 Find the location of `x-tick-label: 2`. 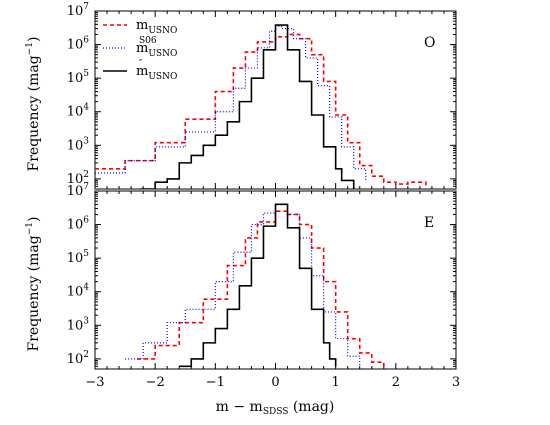

x-tick-label: 2 is located at coordinates (396, 382).